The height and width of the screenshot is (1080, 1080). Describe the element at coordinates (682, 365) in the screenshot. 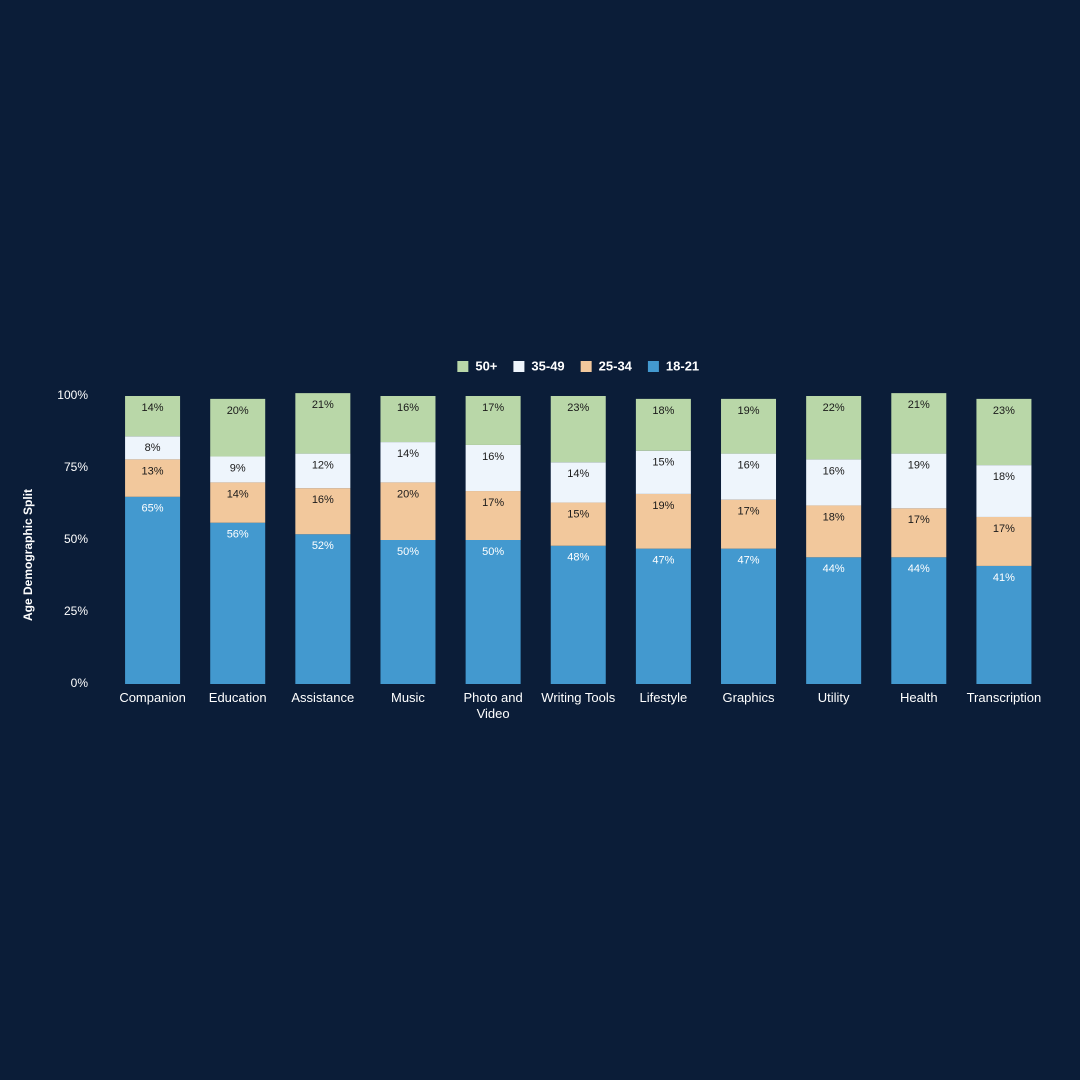

I see `legend-label: 18-21` at that location.